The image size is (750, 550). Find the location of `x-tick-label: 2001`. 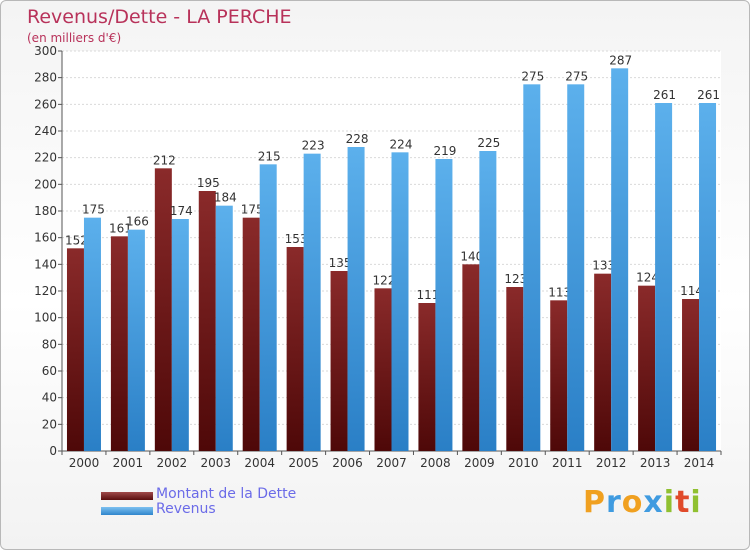

x-tick-label: 2001 is located at coordinates (128, 463).